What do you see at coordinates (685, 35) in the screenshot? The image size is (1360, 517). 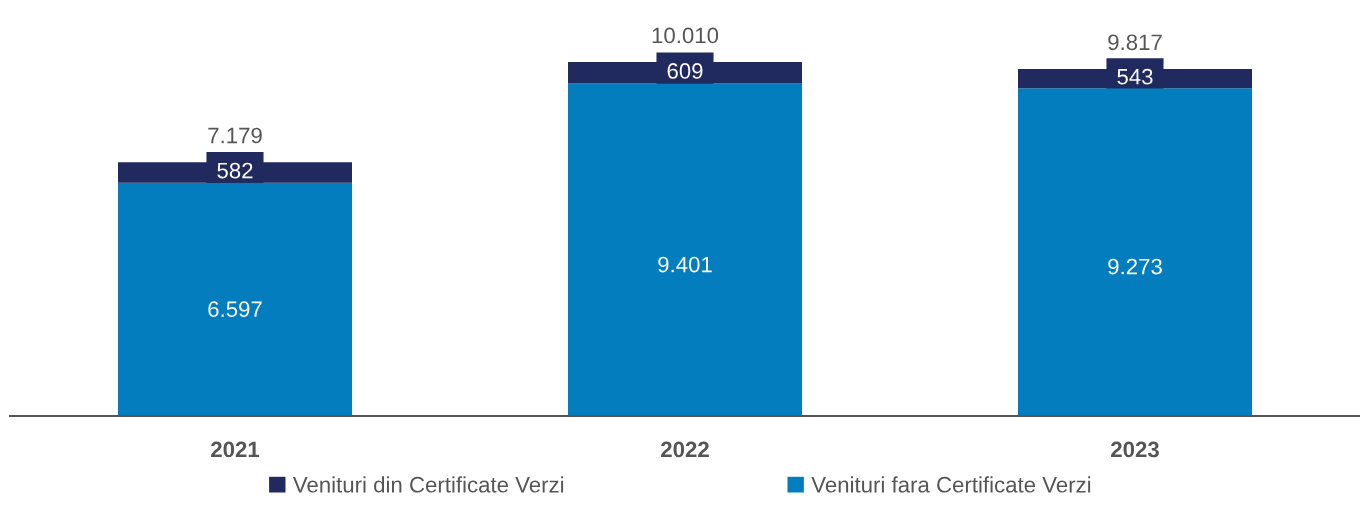 I see `total-label: 10.010` at bounding box center [685, 35].